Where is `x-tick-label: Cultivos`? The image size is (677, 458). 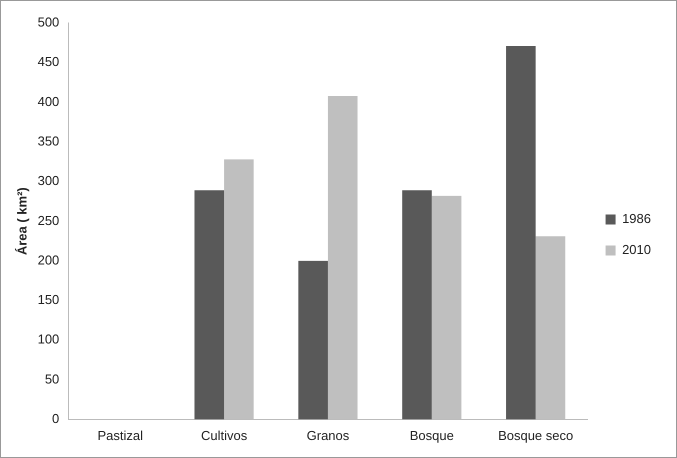 x-tick-label: Cultivos is located at coordinates (224, 435).